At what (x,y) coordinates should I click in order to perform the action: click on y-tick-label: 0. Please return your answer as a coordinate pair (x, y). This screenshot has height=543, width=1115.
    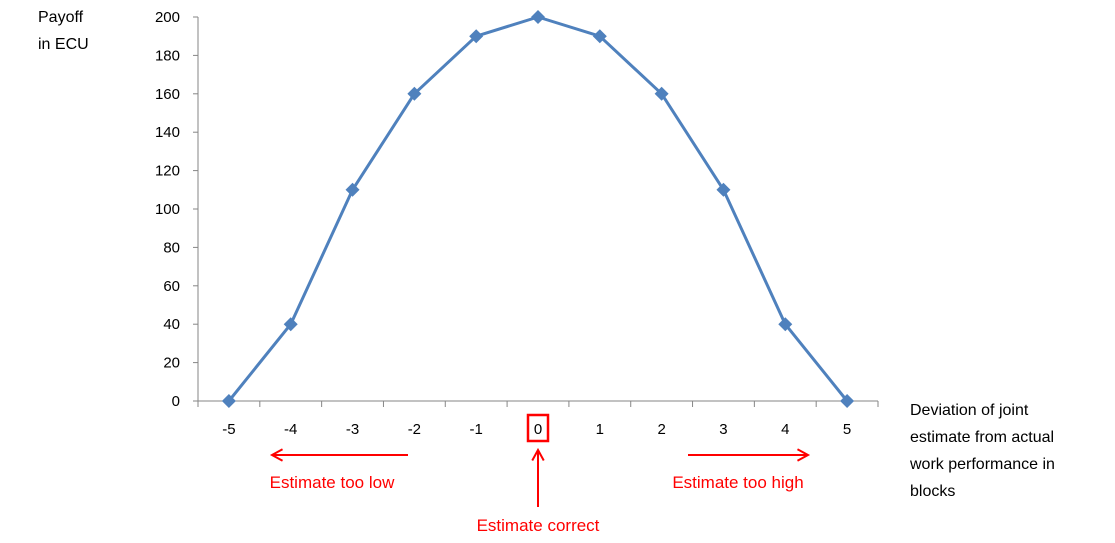
    Looking at the image, I should click on (176, 401).